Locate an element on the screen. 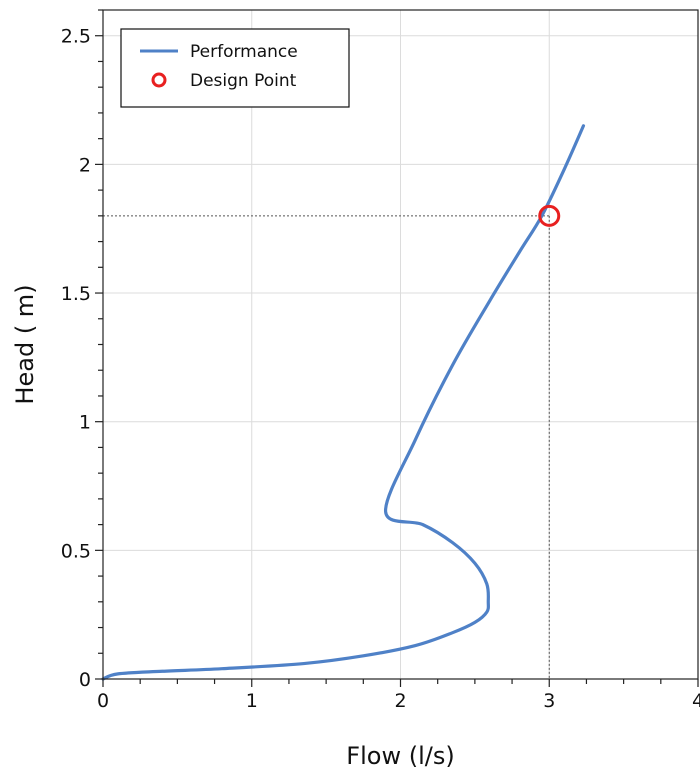 This screenshot has height=773, width=700. legend-design-point-swatch is located at coordinates (159, 80).